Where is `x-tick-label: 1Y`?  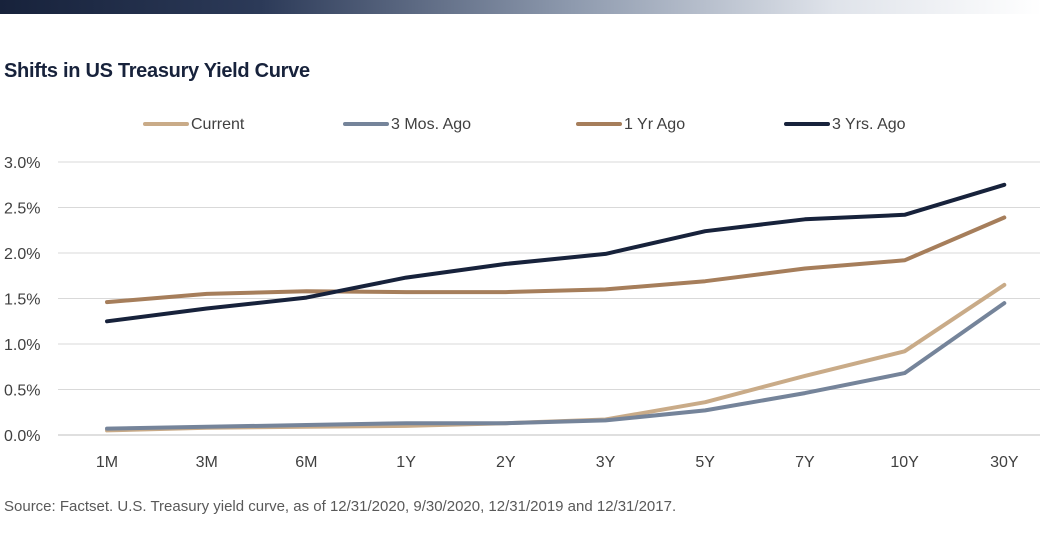
x-tick-label: 1Y is located at coordinates (406, 462).